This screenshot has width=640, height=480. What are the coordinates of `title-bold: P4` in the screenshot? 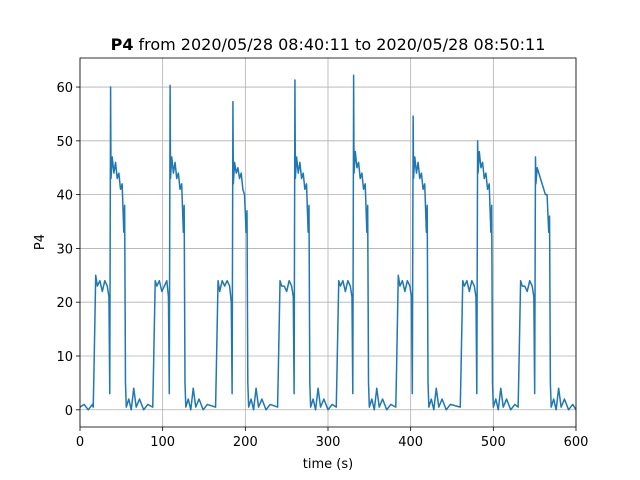 It's located at (122, 44).